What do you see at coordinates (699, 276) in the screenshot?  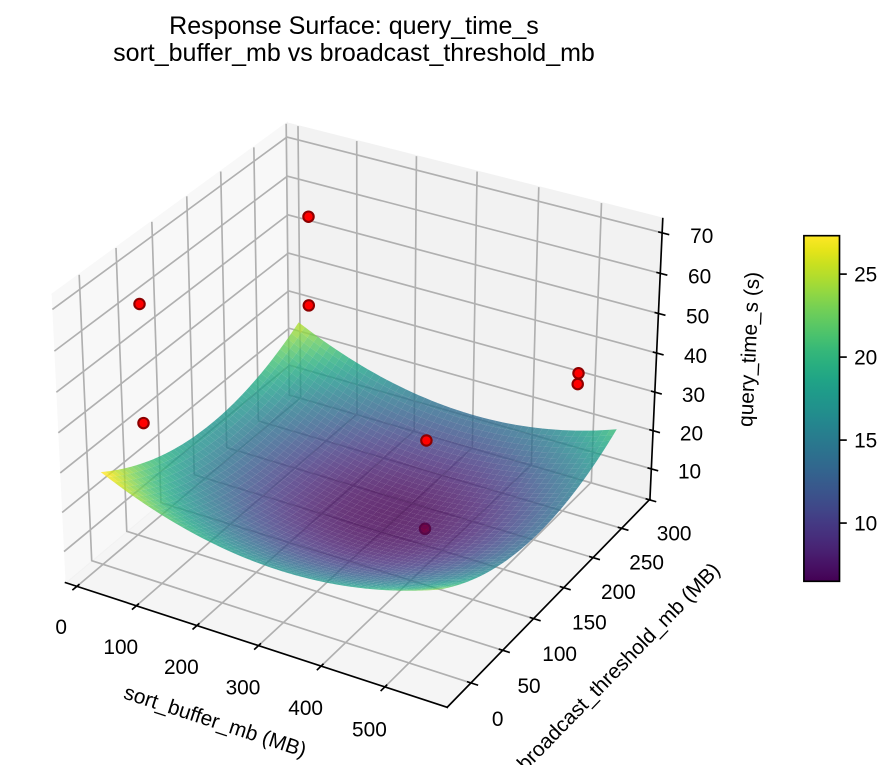 I see `svg-text: 60` at bounding box center [699, 276].